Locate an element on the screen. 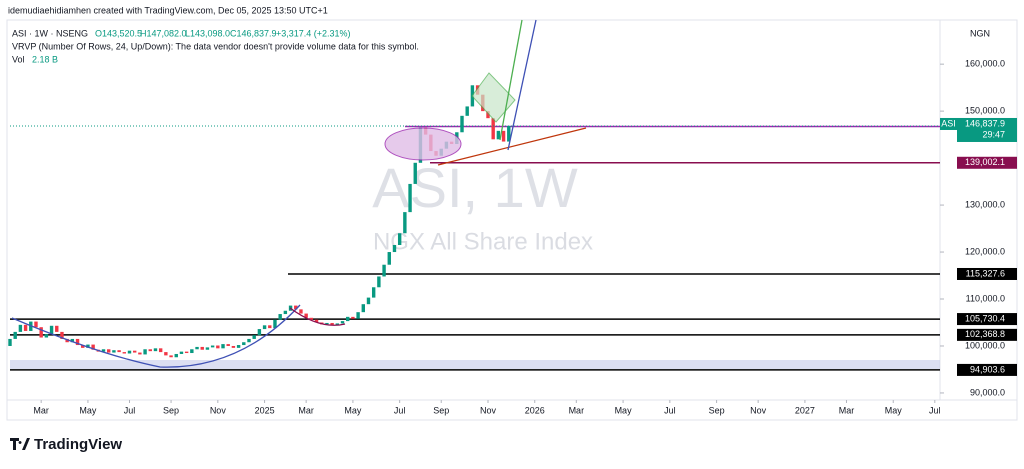 The width and height of the screenshot is (1024, 469). y-tick-label: 160,000.0 is located at coordinates (985, 64).